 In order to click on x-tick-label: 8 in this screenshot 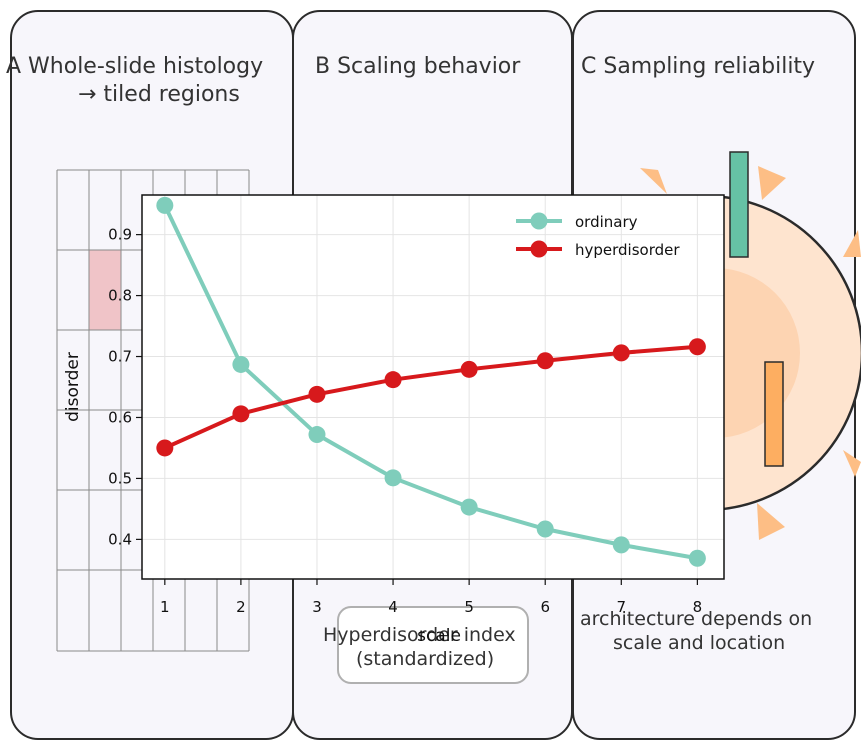, I will do `click(698, 607)`.